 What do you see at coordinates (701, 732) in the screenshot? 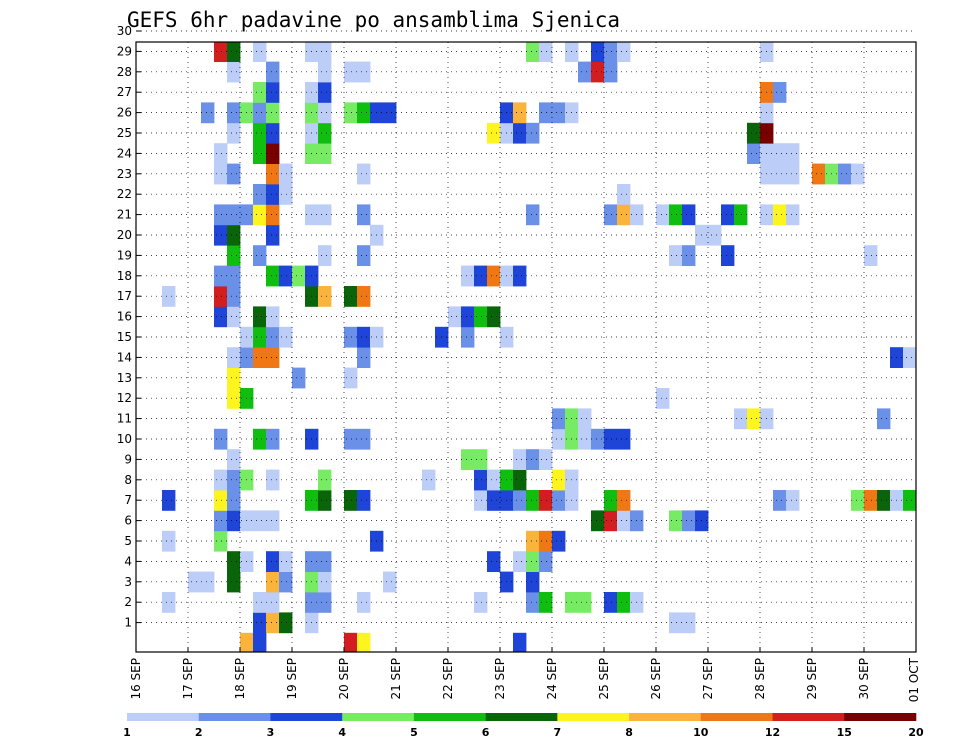
I see `colorbar-label: 10` at bounding box center [701, 732].